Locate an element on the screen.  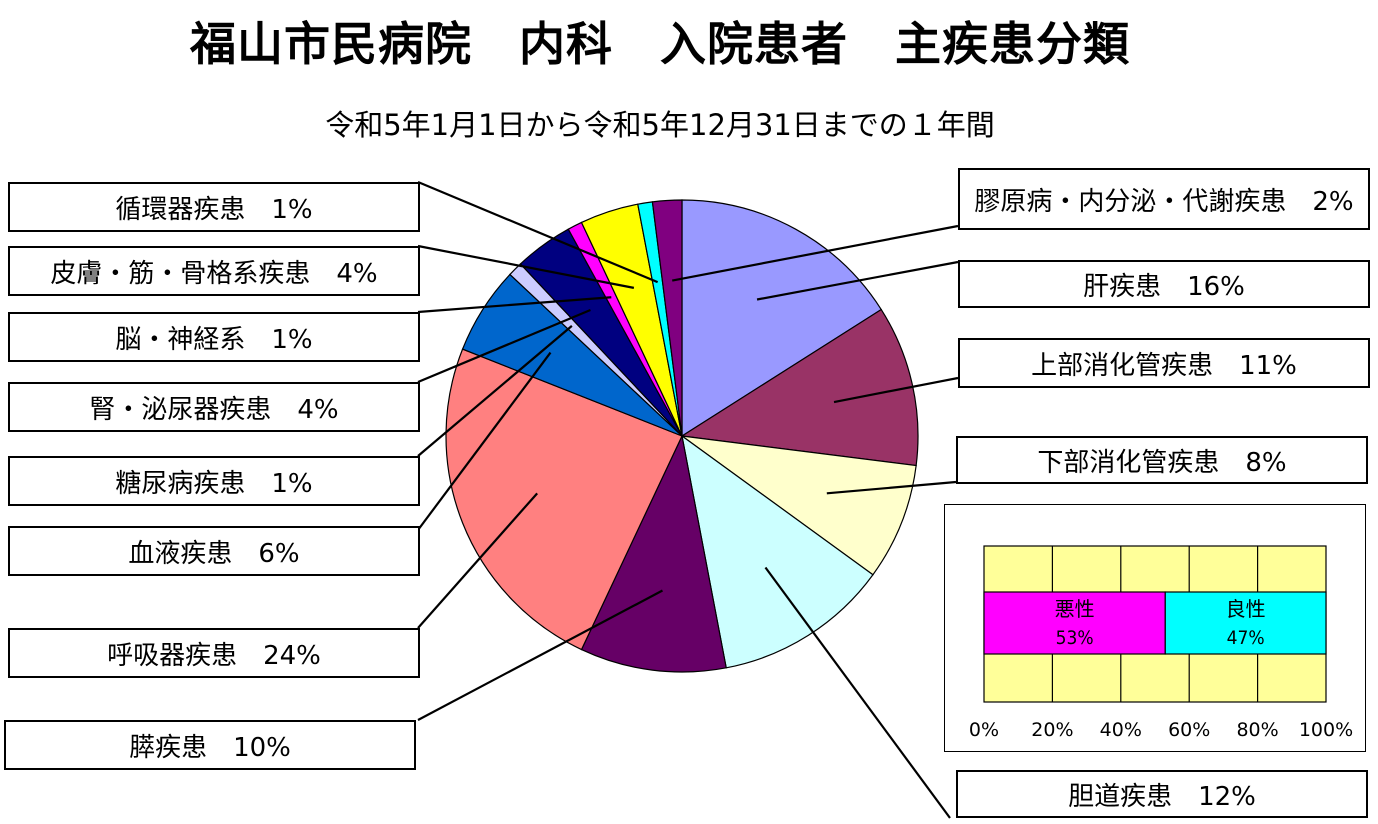
bar-segment is located at coordinates (1245, 623).